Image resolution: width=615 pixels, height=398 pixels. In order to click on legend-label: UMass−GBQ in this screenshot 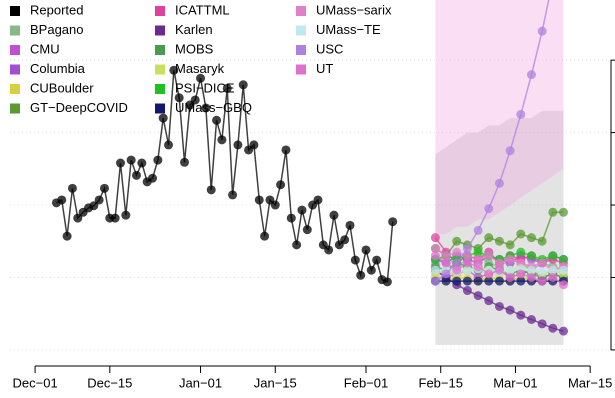, I will do `click(213, 107)`.